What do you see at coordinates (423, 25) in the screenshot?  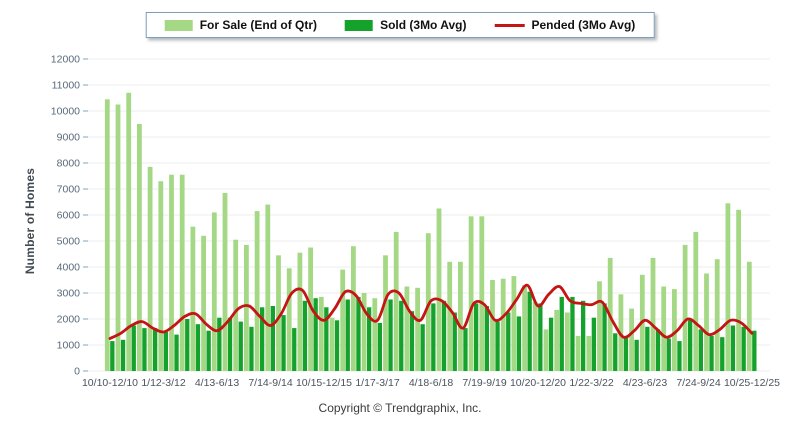 I see `sold-legend-label: Sold (3Mo Avg)` at bounding box center [423, 25].